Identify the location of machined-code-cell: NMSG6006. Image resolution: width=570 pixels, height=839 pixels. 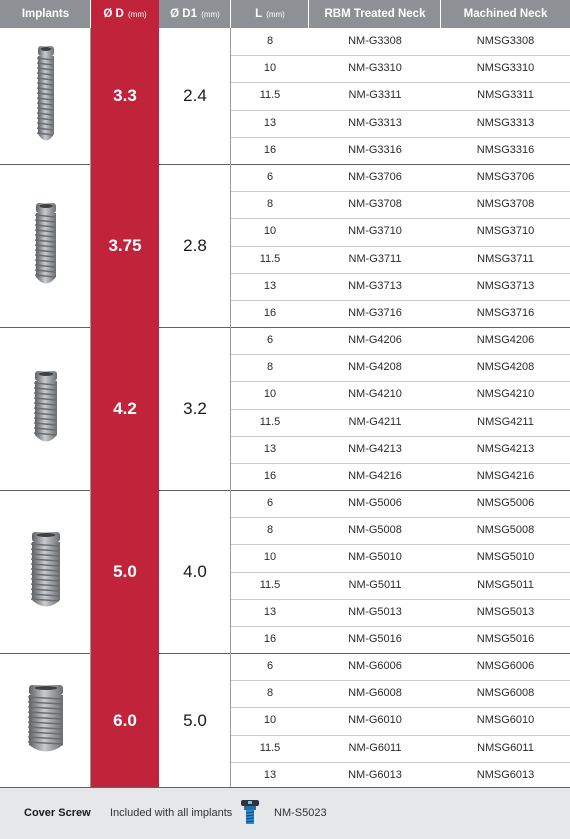
(505, 666).